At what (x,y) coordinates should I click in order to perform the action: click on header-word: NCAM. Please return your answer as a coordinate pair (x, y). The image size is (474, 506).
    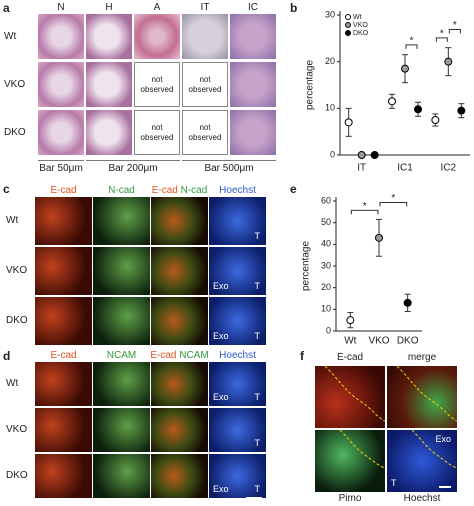
    Looking at the image, I should click on (194, 355).